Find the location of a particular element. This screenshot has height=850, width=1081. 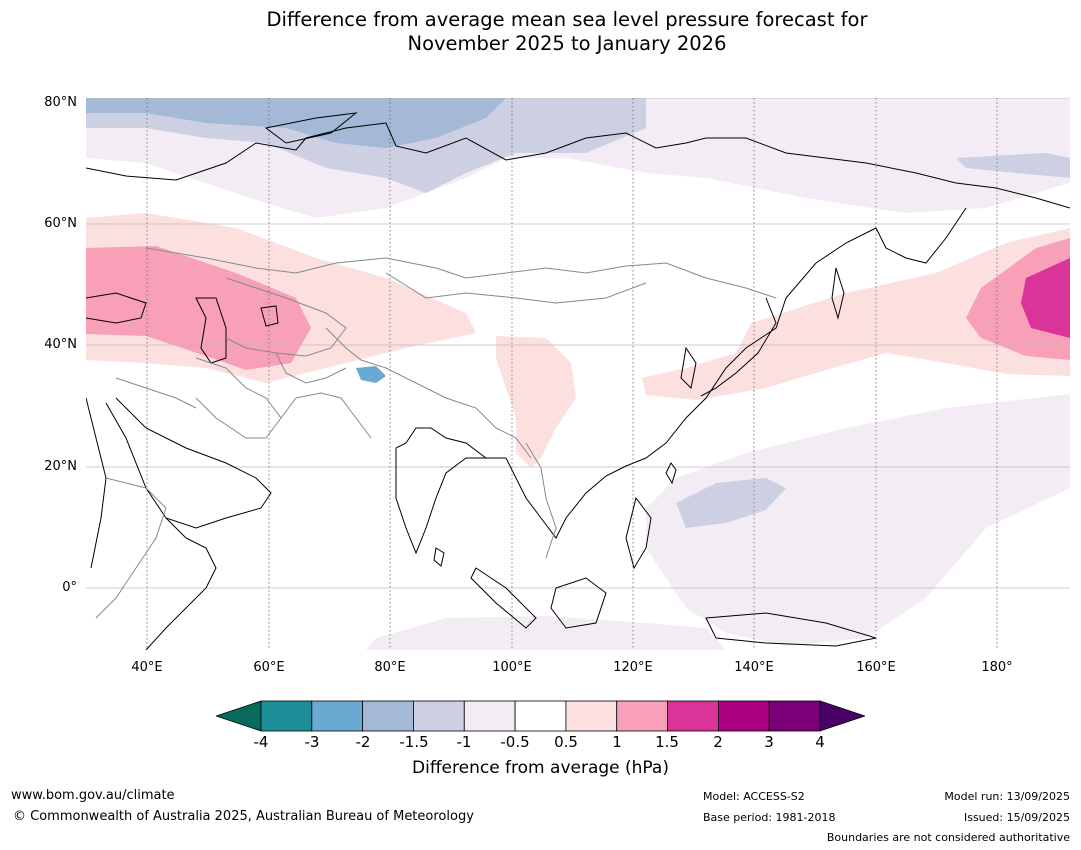

lat-label-40n: 40°N is located at coordinates (60, 344).